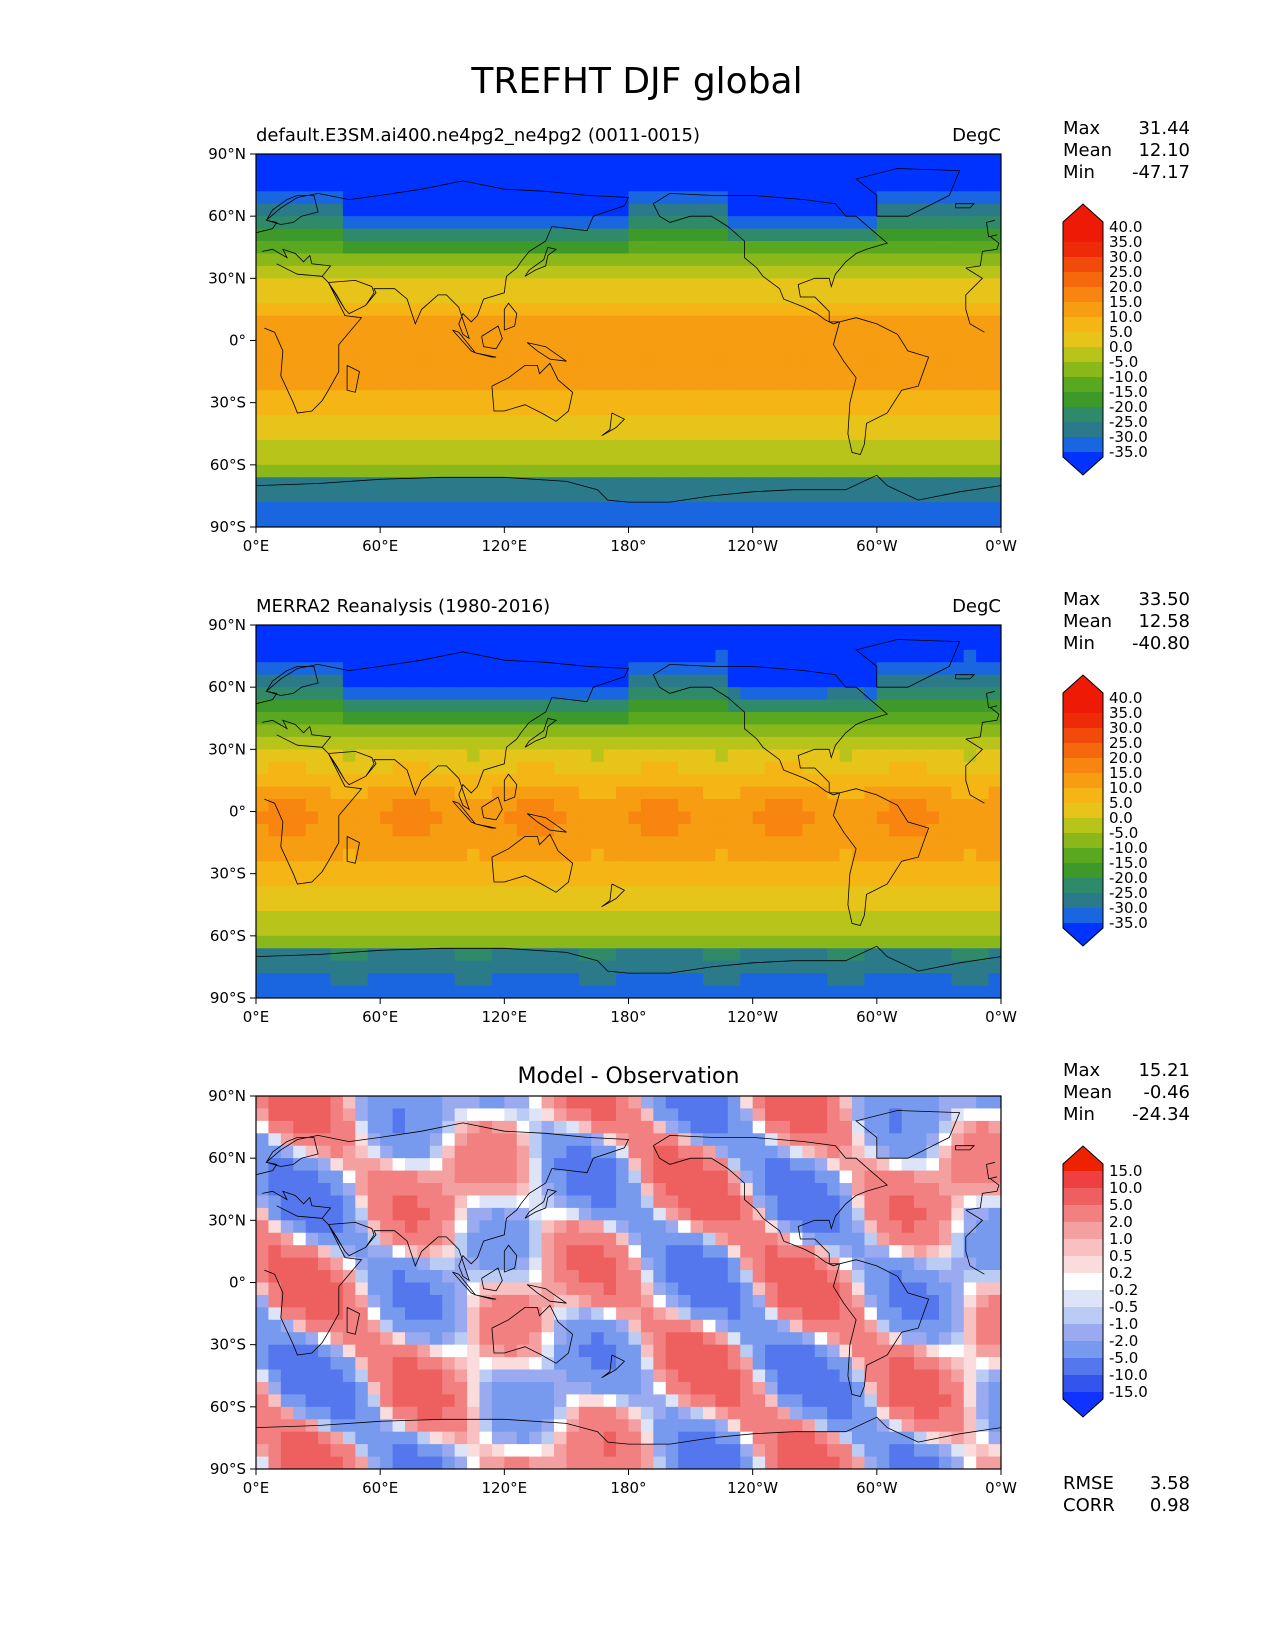 The width and height of the screenshot is (1275, 1650). I want to click on lon-tick-label: 60°E, so click(380, 546).